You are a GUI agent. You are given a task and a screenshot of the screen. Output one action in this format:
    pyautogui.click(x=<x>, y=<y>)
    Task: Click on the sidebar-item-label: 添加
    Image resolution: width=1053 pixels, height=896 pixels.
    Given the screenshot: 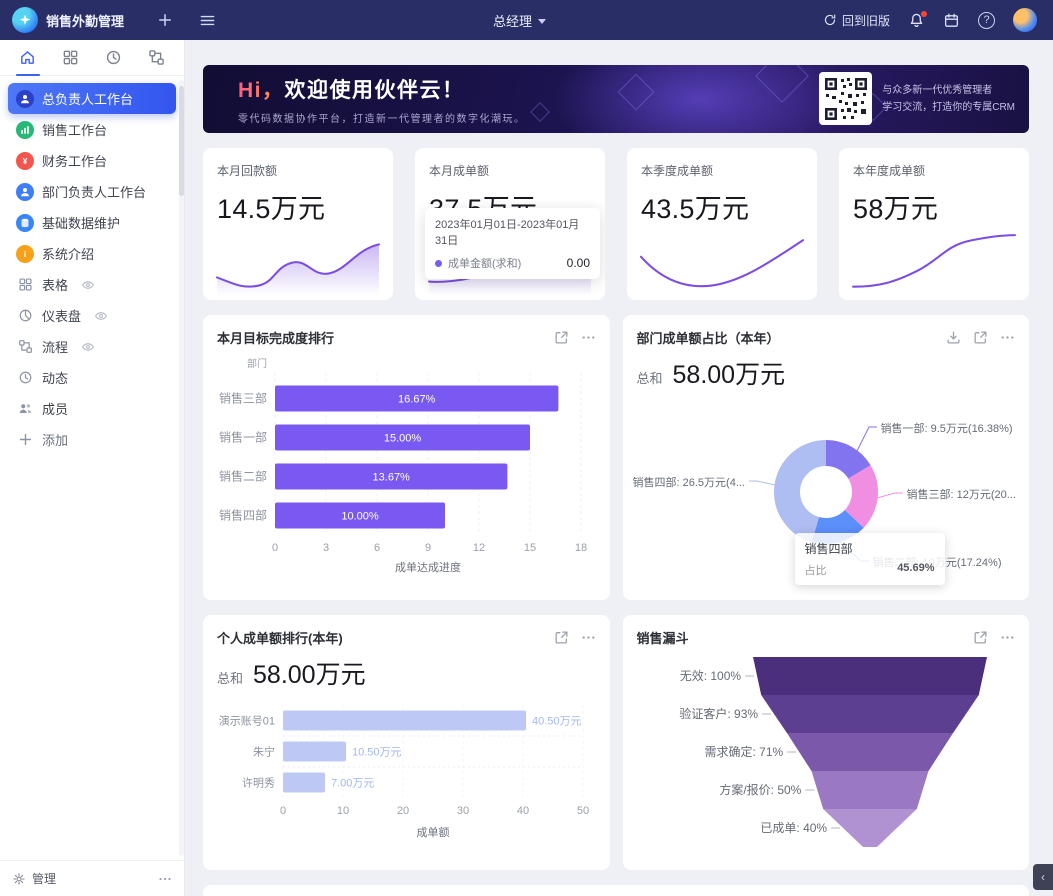 What is the action you would take?
    pyautogui.click(x=55, y=440)
    